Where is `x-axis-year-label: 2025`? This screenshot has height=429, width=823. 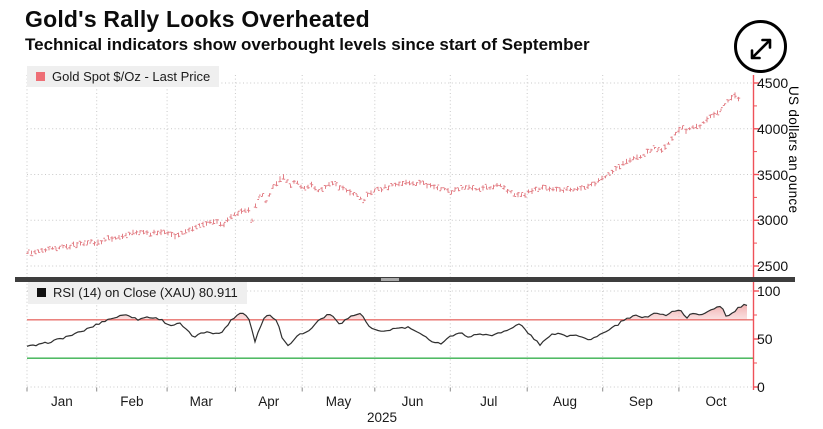 x-axis-year-label: 2025 is located at coordinates (382, 417).